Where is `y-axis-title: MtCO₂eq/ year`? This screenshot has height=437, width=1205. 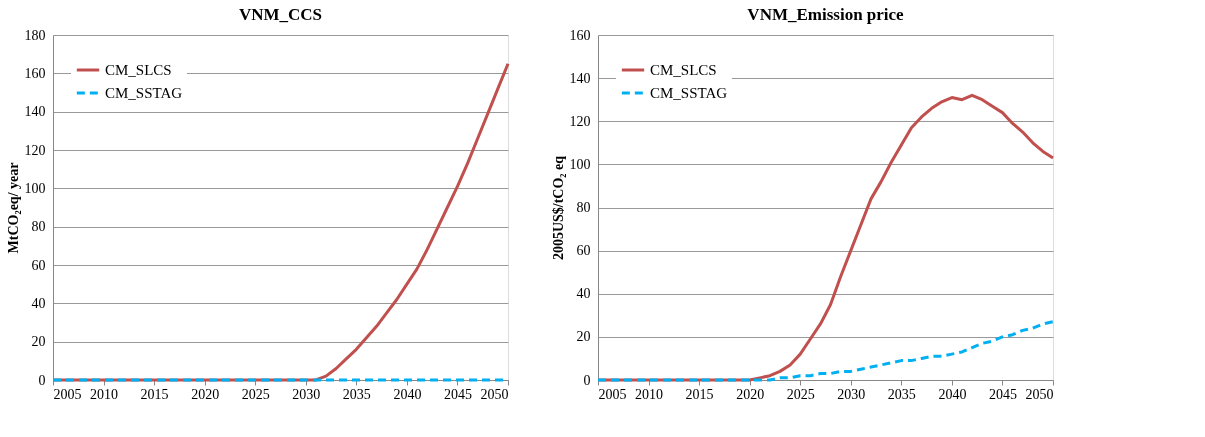 y-axis-title: MtCO₂eq/ year is located at coordinates (13, 208).